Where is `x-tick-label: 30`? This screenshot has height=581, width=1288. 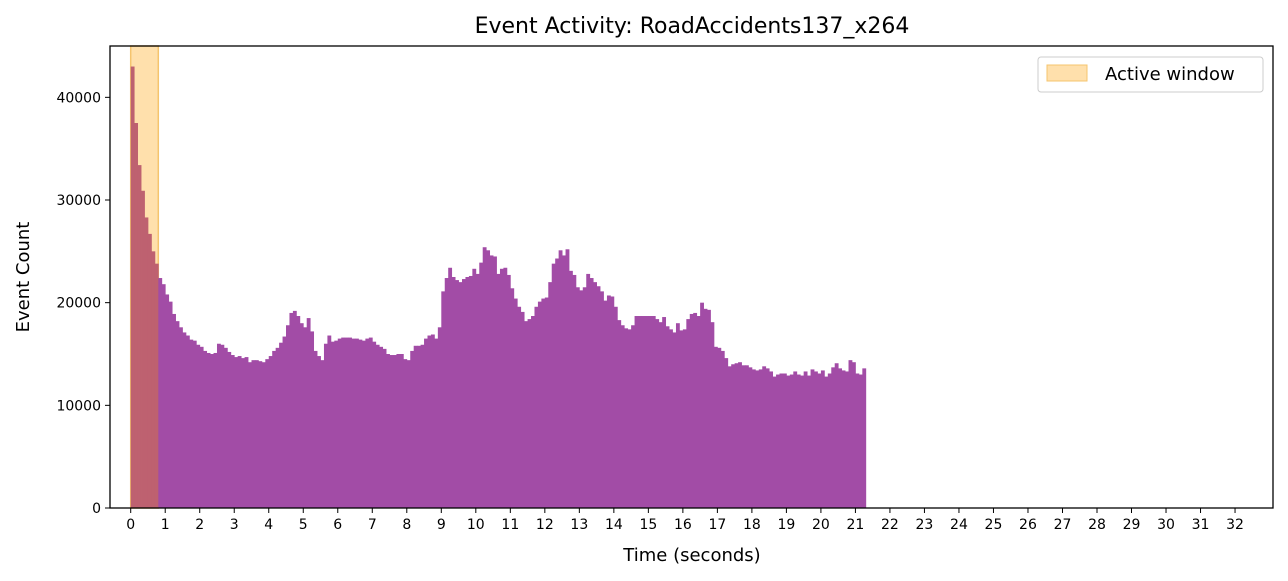
x-tick-label: 30 is located at coordinates (1166, 525).